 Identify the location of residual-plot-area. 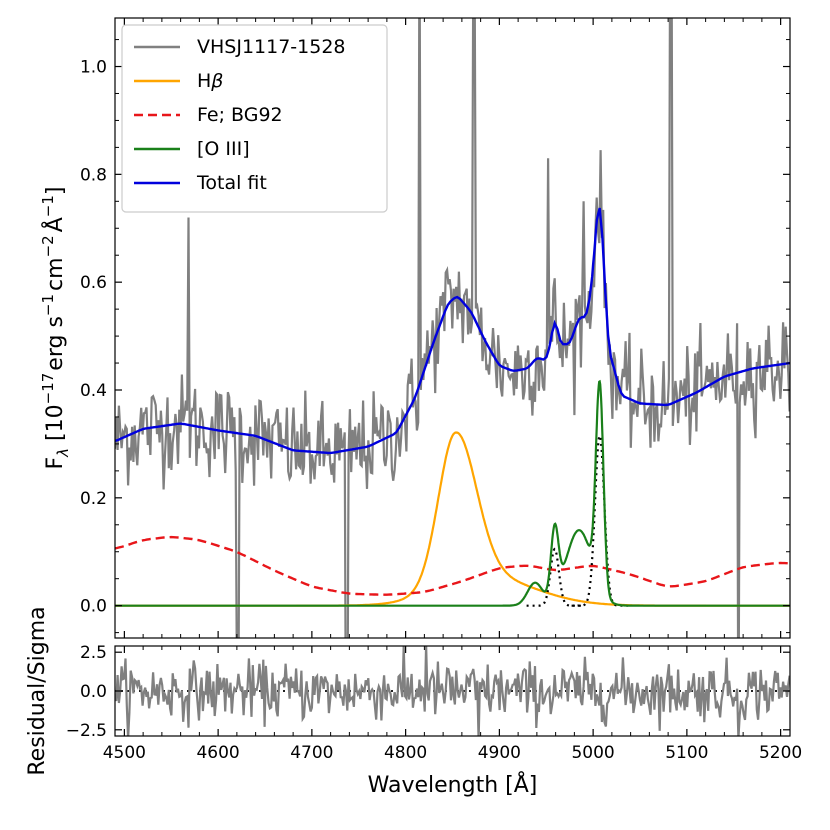
(452, 691).